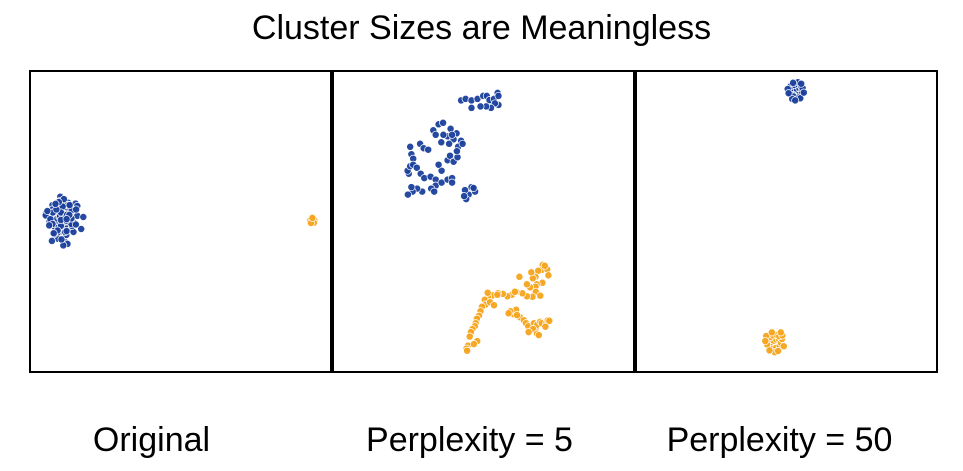 This screenshot has width=963, height=471. I want to click on scatter-plot-original, so click(180, 221).